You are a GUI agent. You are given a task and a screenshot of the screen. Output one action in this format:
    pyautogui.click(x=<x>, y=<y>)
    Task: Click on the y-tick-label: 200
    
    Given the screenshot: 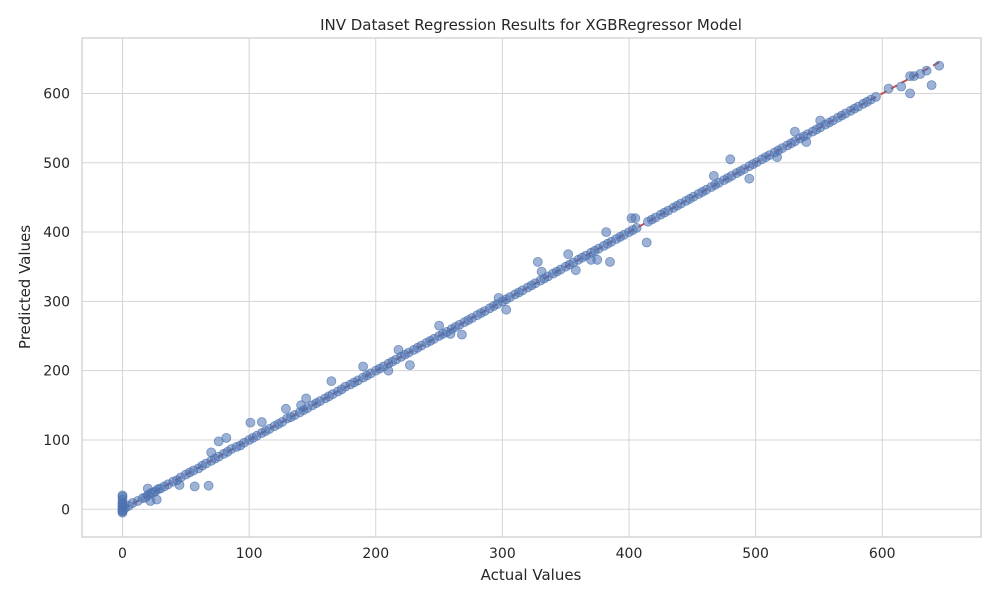 What is the action you would take?
    pyautogui.click(x=56, y=372)
    